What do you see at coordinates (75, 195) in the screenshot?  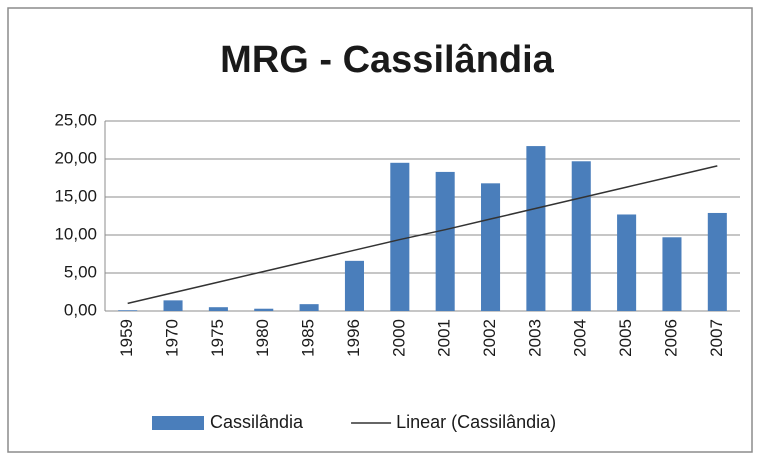 I see `y-tick-label: 15,00` at bounding box center [75, 195].